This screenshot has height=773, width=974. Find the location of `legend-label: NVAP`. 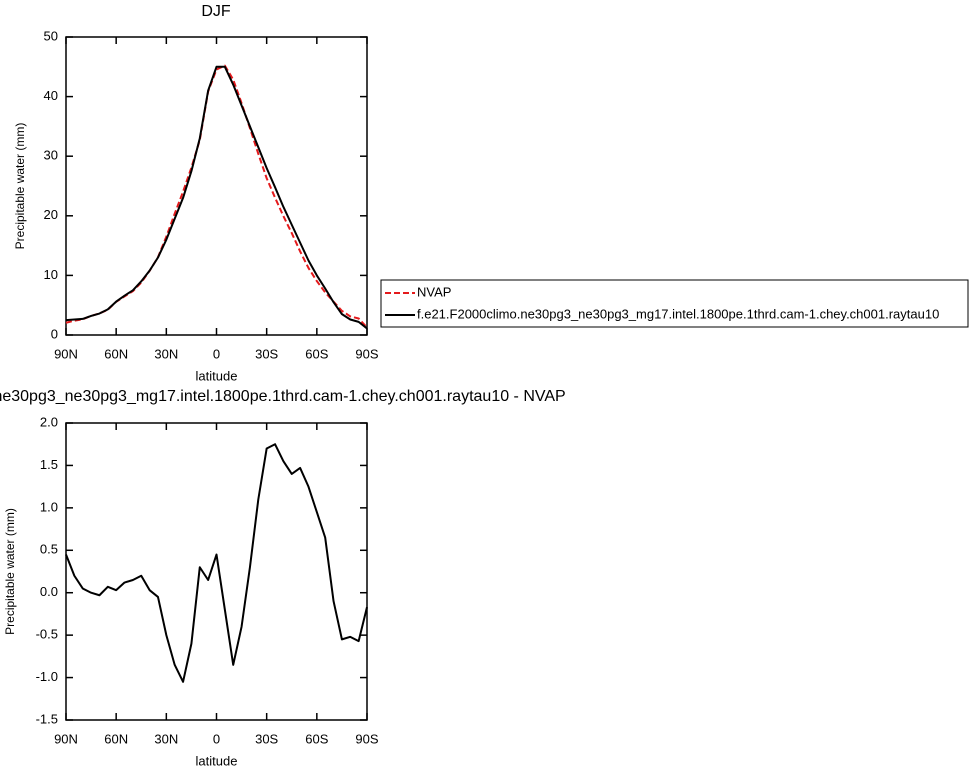

legend-label: NVAP is located at coordinates (434, 291).